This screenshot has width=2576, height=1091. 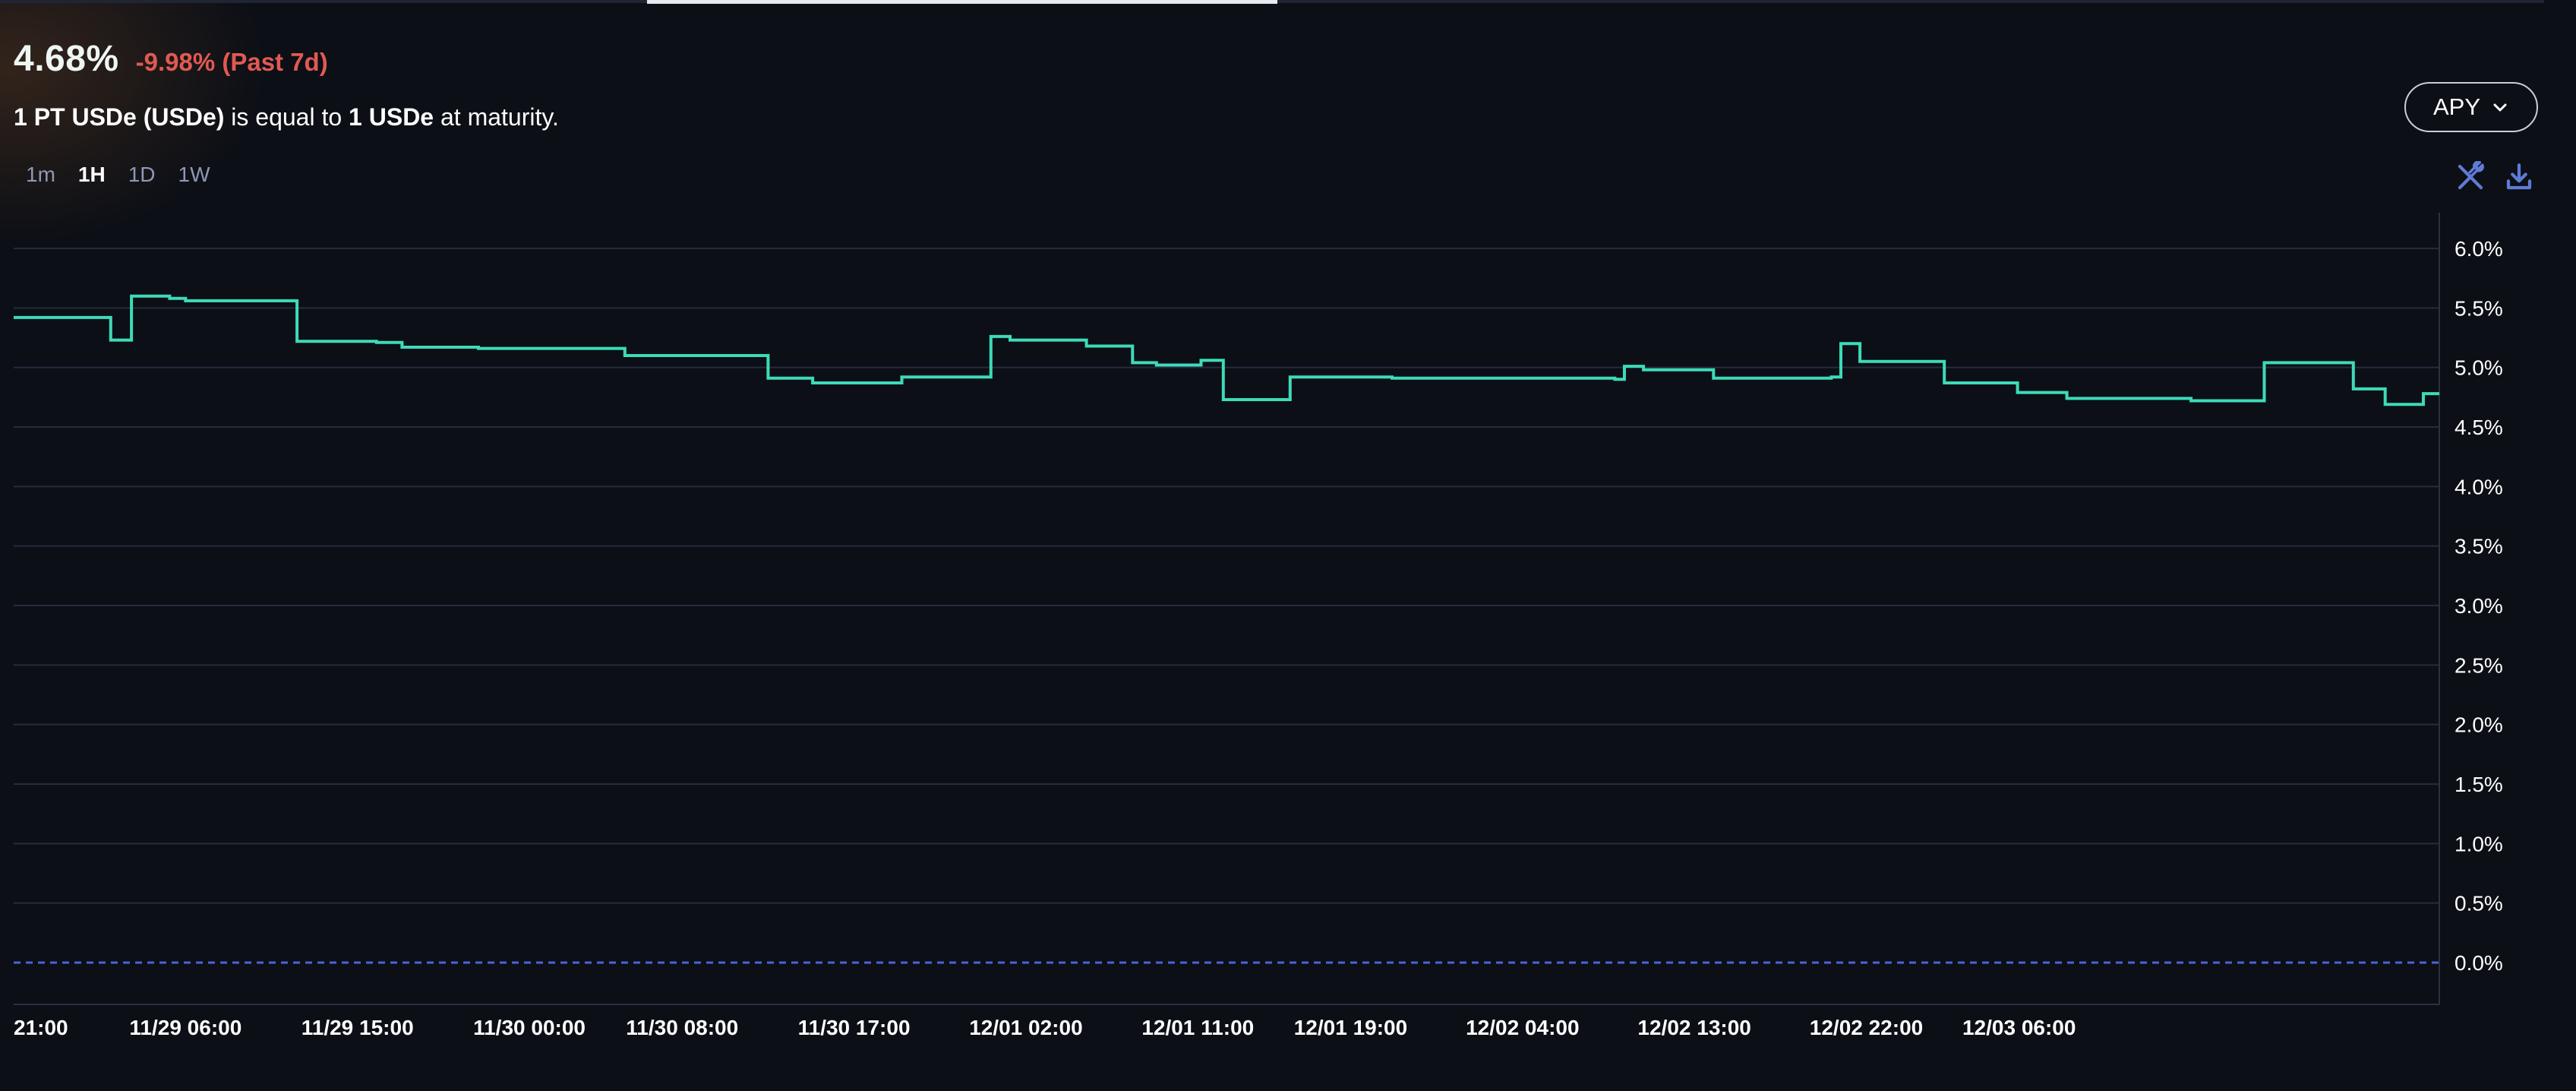 What do you see at coordinates (40, 174) in the screenshot?
I see `interval-1m: 1m` at bounding box center [40, 174].